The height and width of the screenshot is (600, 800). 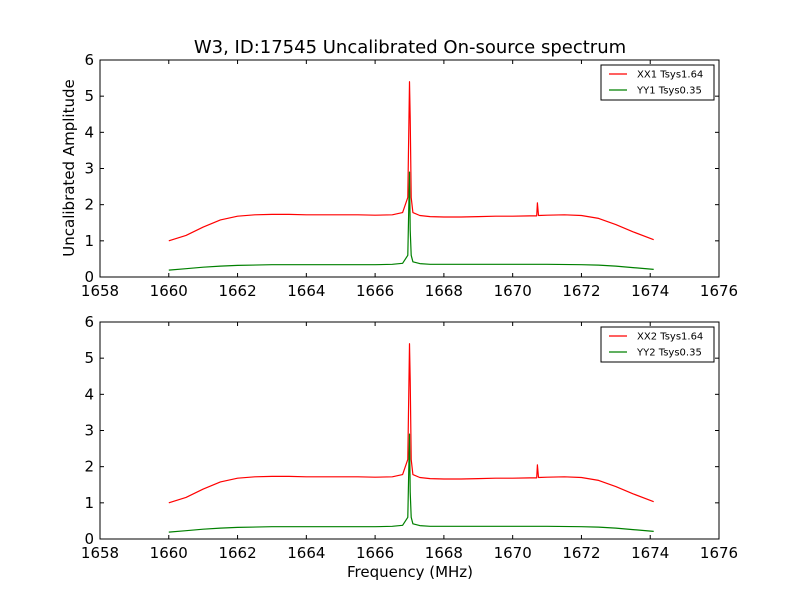 What do you see at coordinates (669, 91) in the screenshot?
I see `legend-entry: YY1 Tsys0.35` at bounding box center [669, 91].